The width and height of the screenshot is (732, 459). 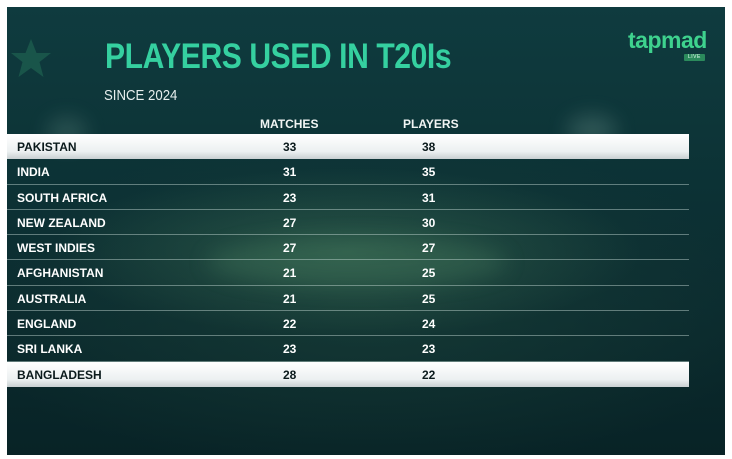 What do you see at coordinates (60, 273) in the screenshot?
I see `team-name: AFGHANISTAN` at bounding box center [60, 273].